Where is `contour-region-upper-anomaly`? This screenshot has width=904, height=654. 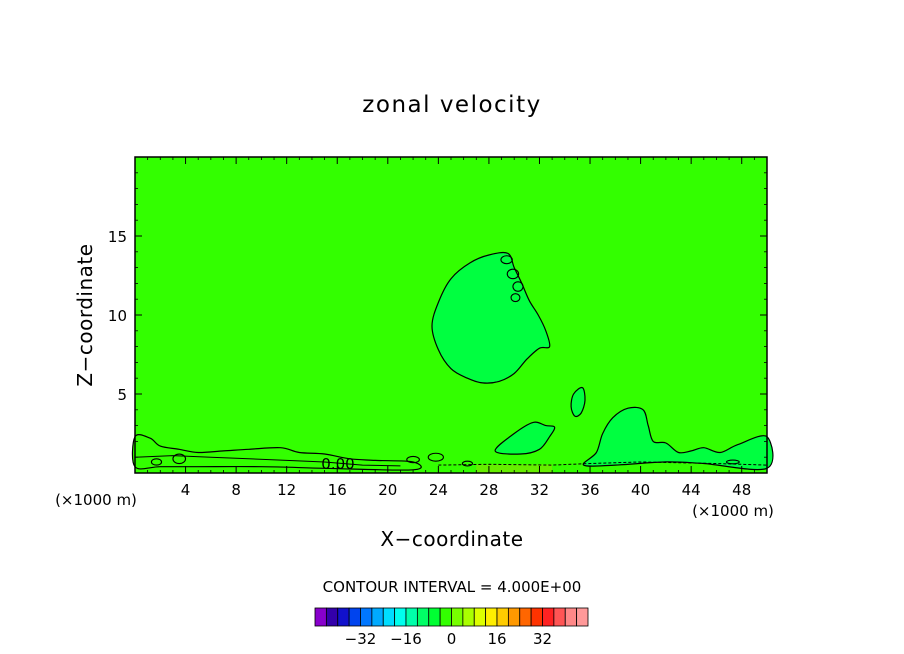 contour-region-upper-anomaly is located at coordinates (491, 317).